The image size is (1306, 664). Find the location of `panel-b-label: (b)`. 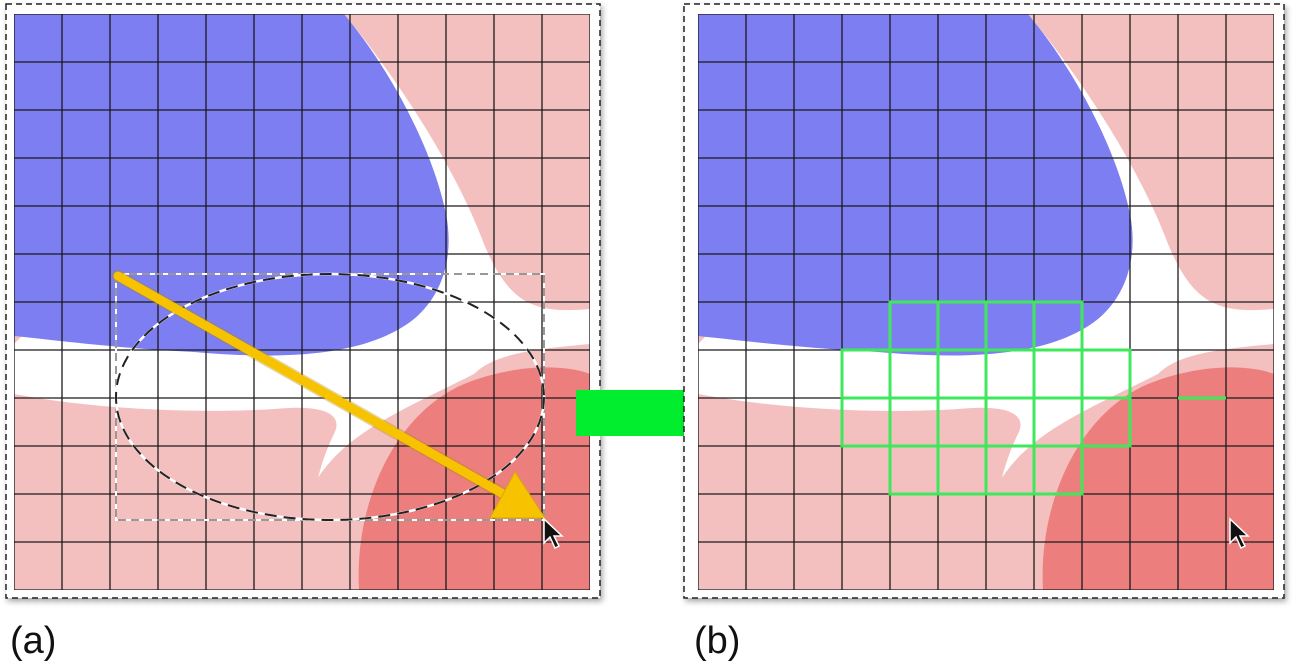

panel-b-label: (b) is located at coordinates (717, 641).